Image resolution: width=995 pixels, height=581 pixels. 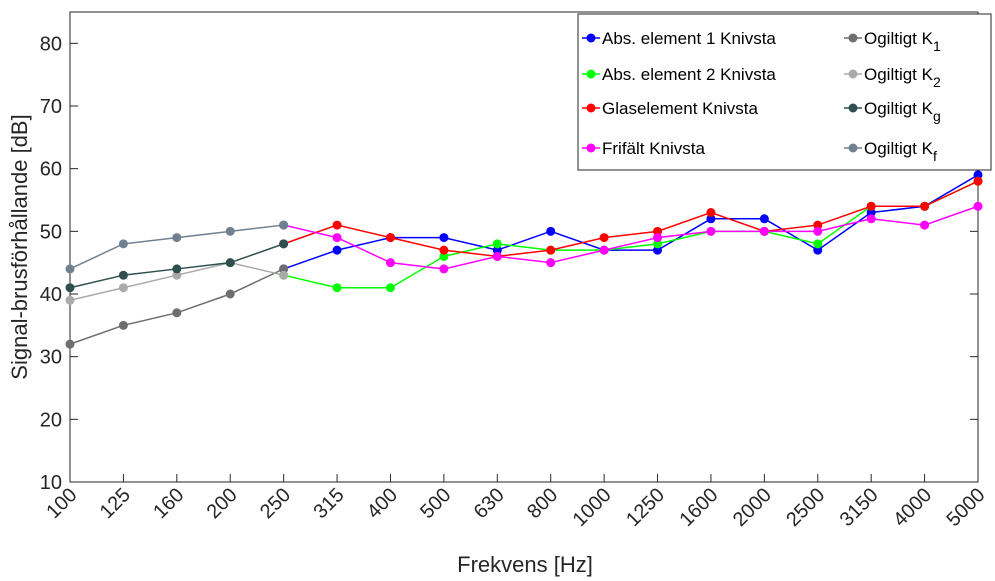 I want to click on legend-label: Abs. element 1 Knivsta, so click(x=689, y=38).